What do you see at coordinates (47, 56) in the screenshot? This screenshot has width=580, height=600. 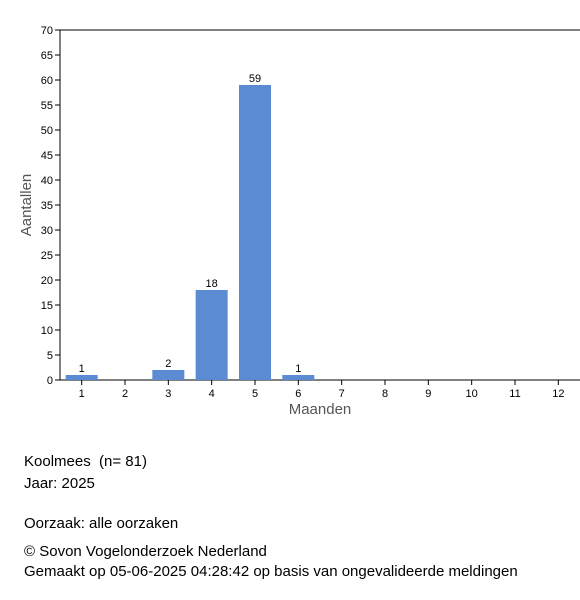 I see `y-tick-label: 65` at bounding box center [47, 56].